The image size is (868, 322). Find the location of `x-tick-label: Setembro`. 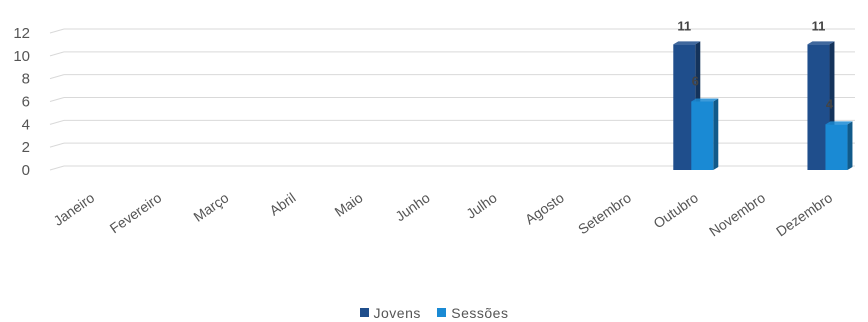

x-tick-label: Setembro is located at coordinates (604, 213).